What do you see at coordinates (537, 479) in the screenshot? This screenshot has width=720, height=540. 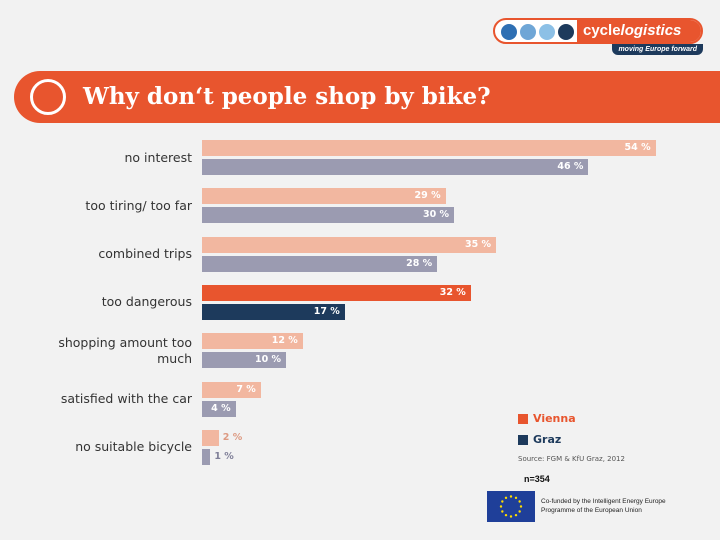 I see `sample-size: n=354` at bounding box center [537, 479].